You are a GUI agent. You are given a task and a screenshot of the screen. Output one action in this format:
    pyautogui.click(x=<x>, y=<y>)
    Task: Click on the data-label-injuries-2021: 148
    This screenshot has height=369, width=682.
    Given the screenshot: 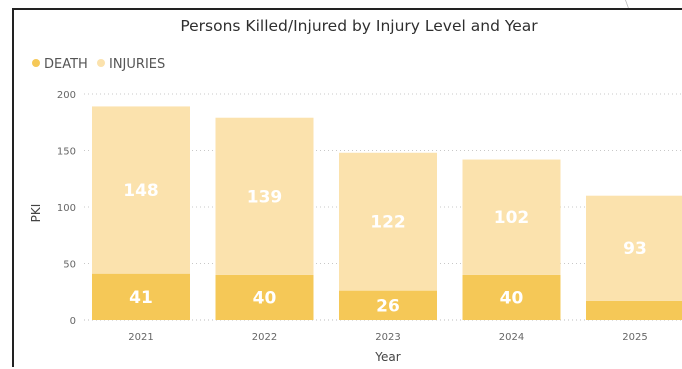 What is the action you would take?
    pyautogui.click(x=141, y=191)
    